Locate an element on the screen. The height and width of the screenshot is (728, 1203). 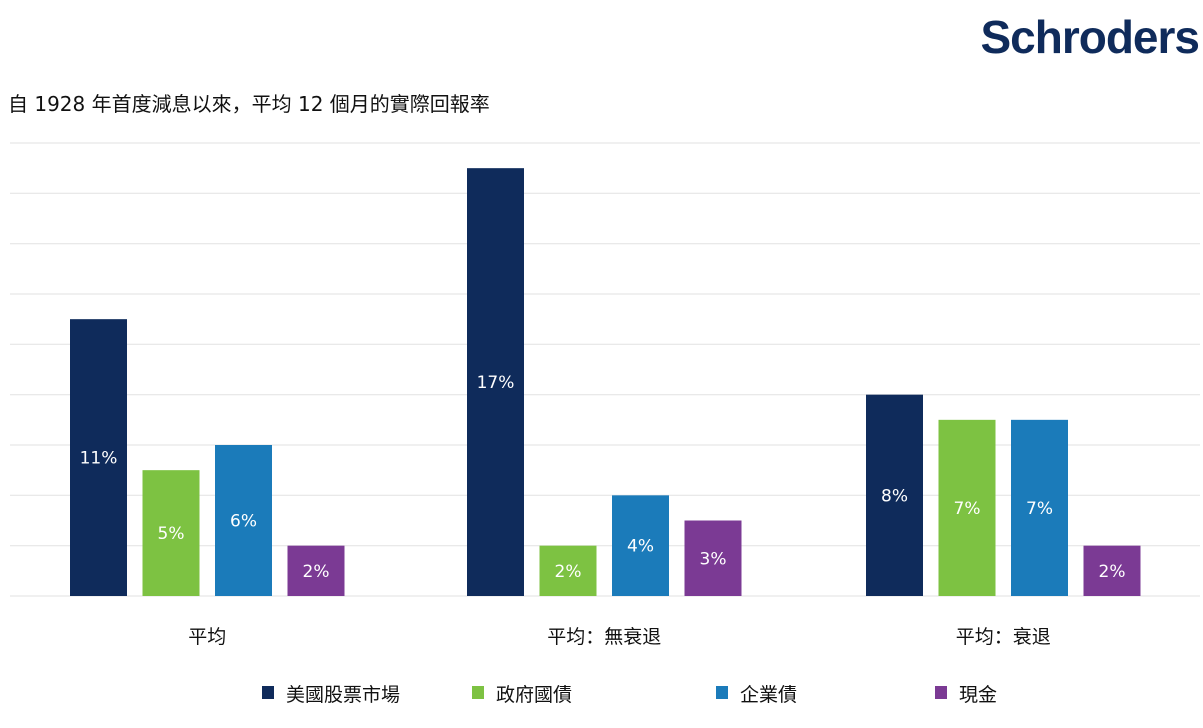
data-label: 6% is located at coordinates (243, 522).